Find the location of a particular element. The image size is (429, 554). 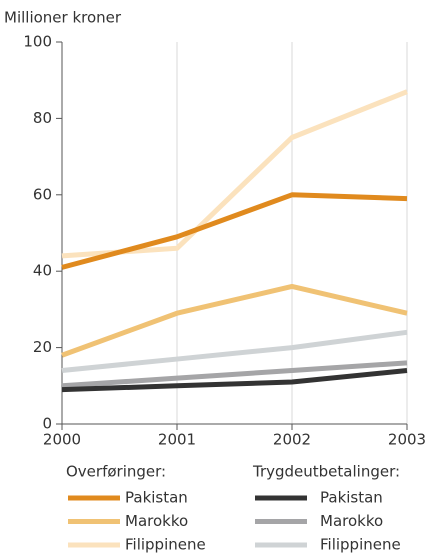

legend-group-title: Overføringer: is located at coordinates (116, 472).